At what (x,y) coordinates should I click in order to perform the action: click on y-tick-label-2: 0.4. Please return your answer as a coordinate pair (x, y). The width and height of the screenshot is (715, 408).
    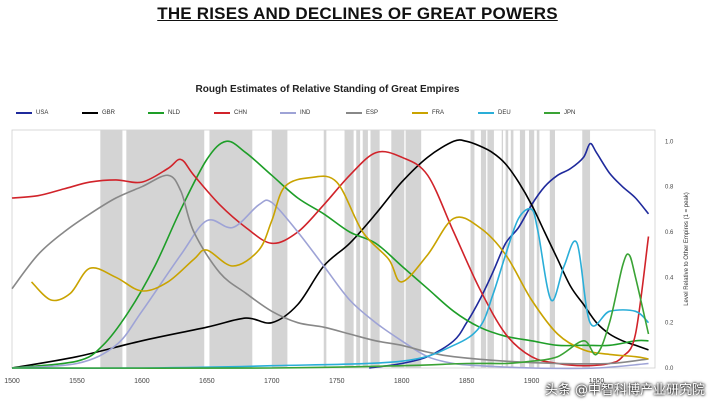
    Looking at the image, I should click on (669, 278).